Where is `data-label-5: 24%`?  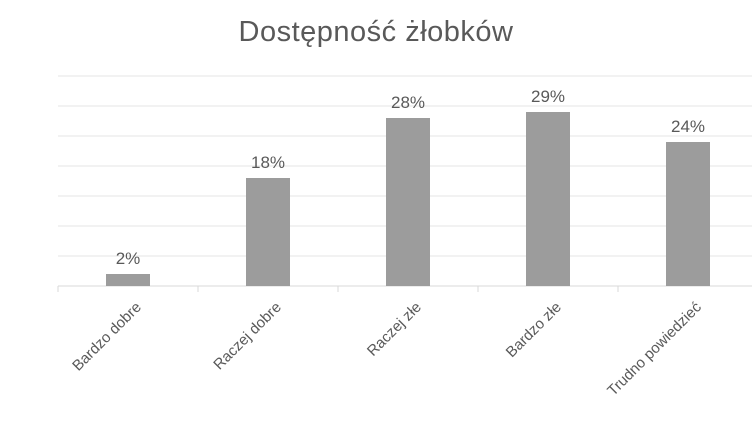
data-label-5: 24% is located at coordinates (688, 126).